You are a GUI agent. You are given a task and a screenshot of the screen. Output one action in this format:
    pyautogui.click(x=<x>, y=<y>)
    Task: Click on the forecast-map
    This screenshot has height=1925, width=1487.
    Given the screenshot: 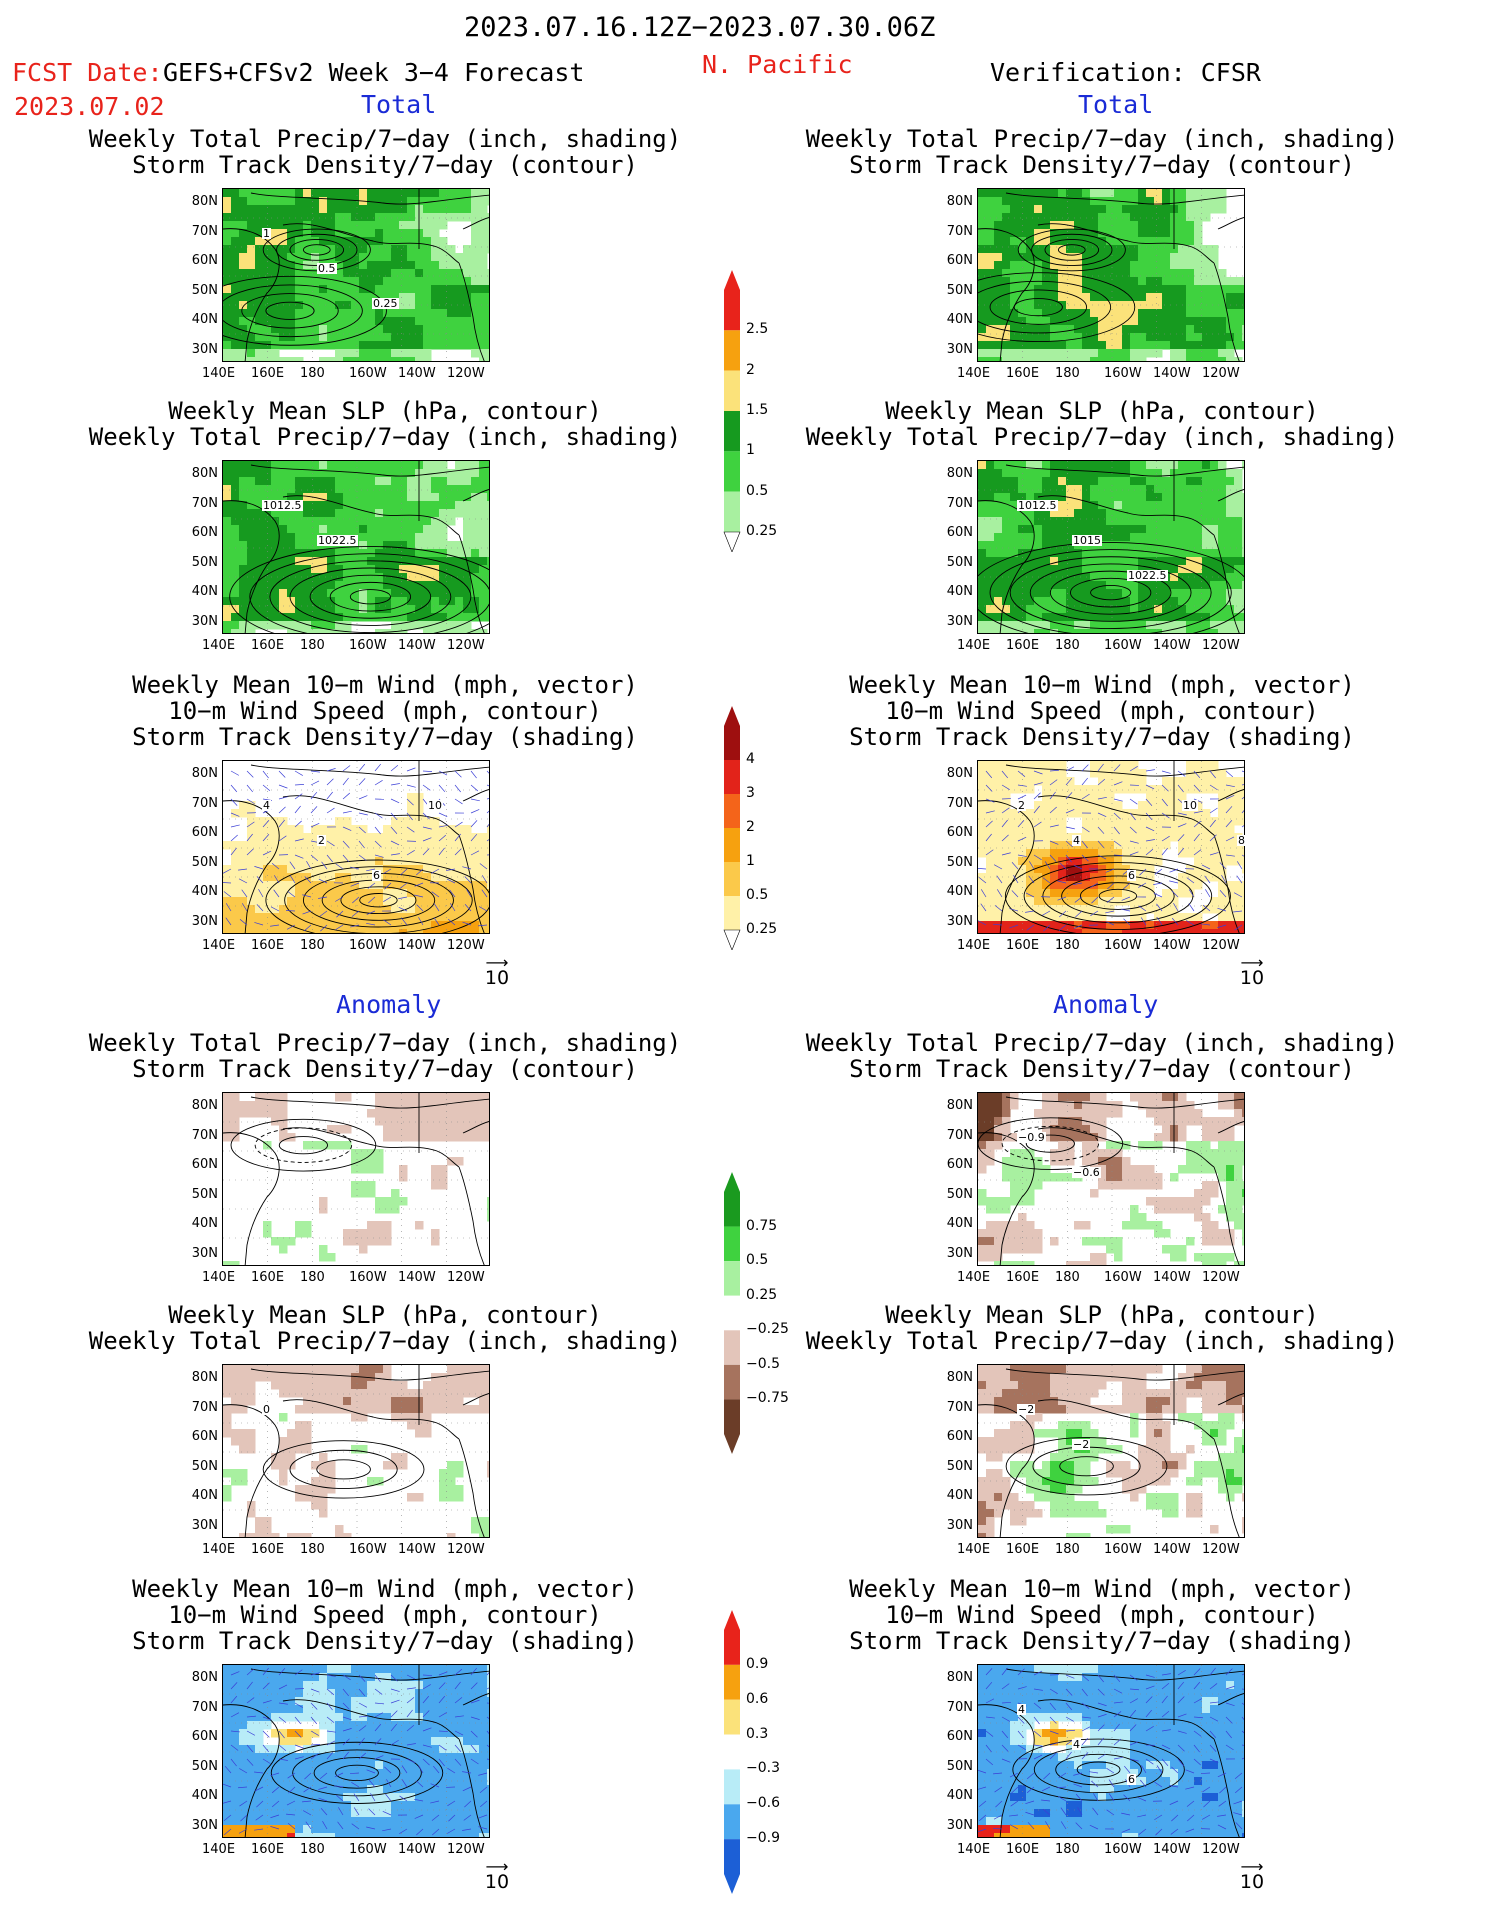 What is the action you would take?
    pyautogui.click(x=356, y=1179)
    